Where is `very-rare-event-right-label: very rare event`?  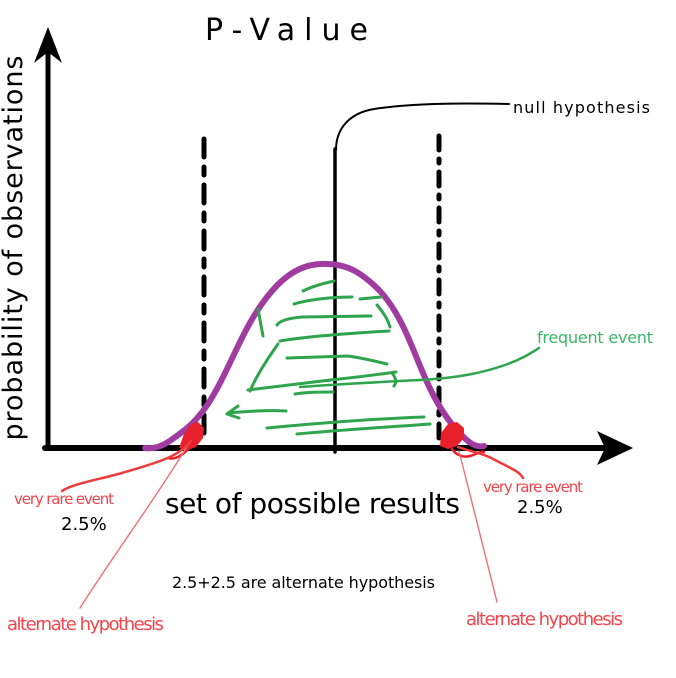 very-rare-event-right-label: very rare event is located at coordinates (533, 487).